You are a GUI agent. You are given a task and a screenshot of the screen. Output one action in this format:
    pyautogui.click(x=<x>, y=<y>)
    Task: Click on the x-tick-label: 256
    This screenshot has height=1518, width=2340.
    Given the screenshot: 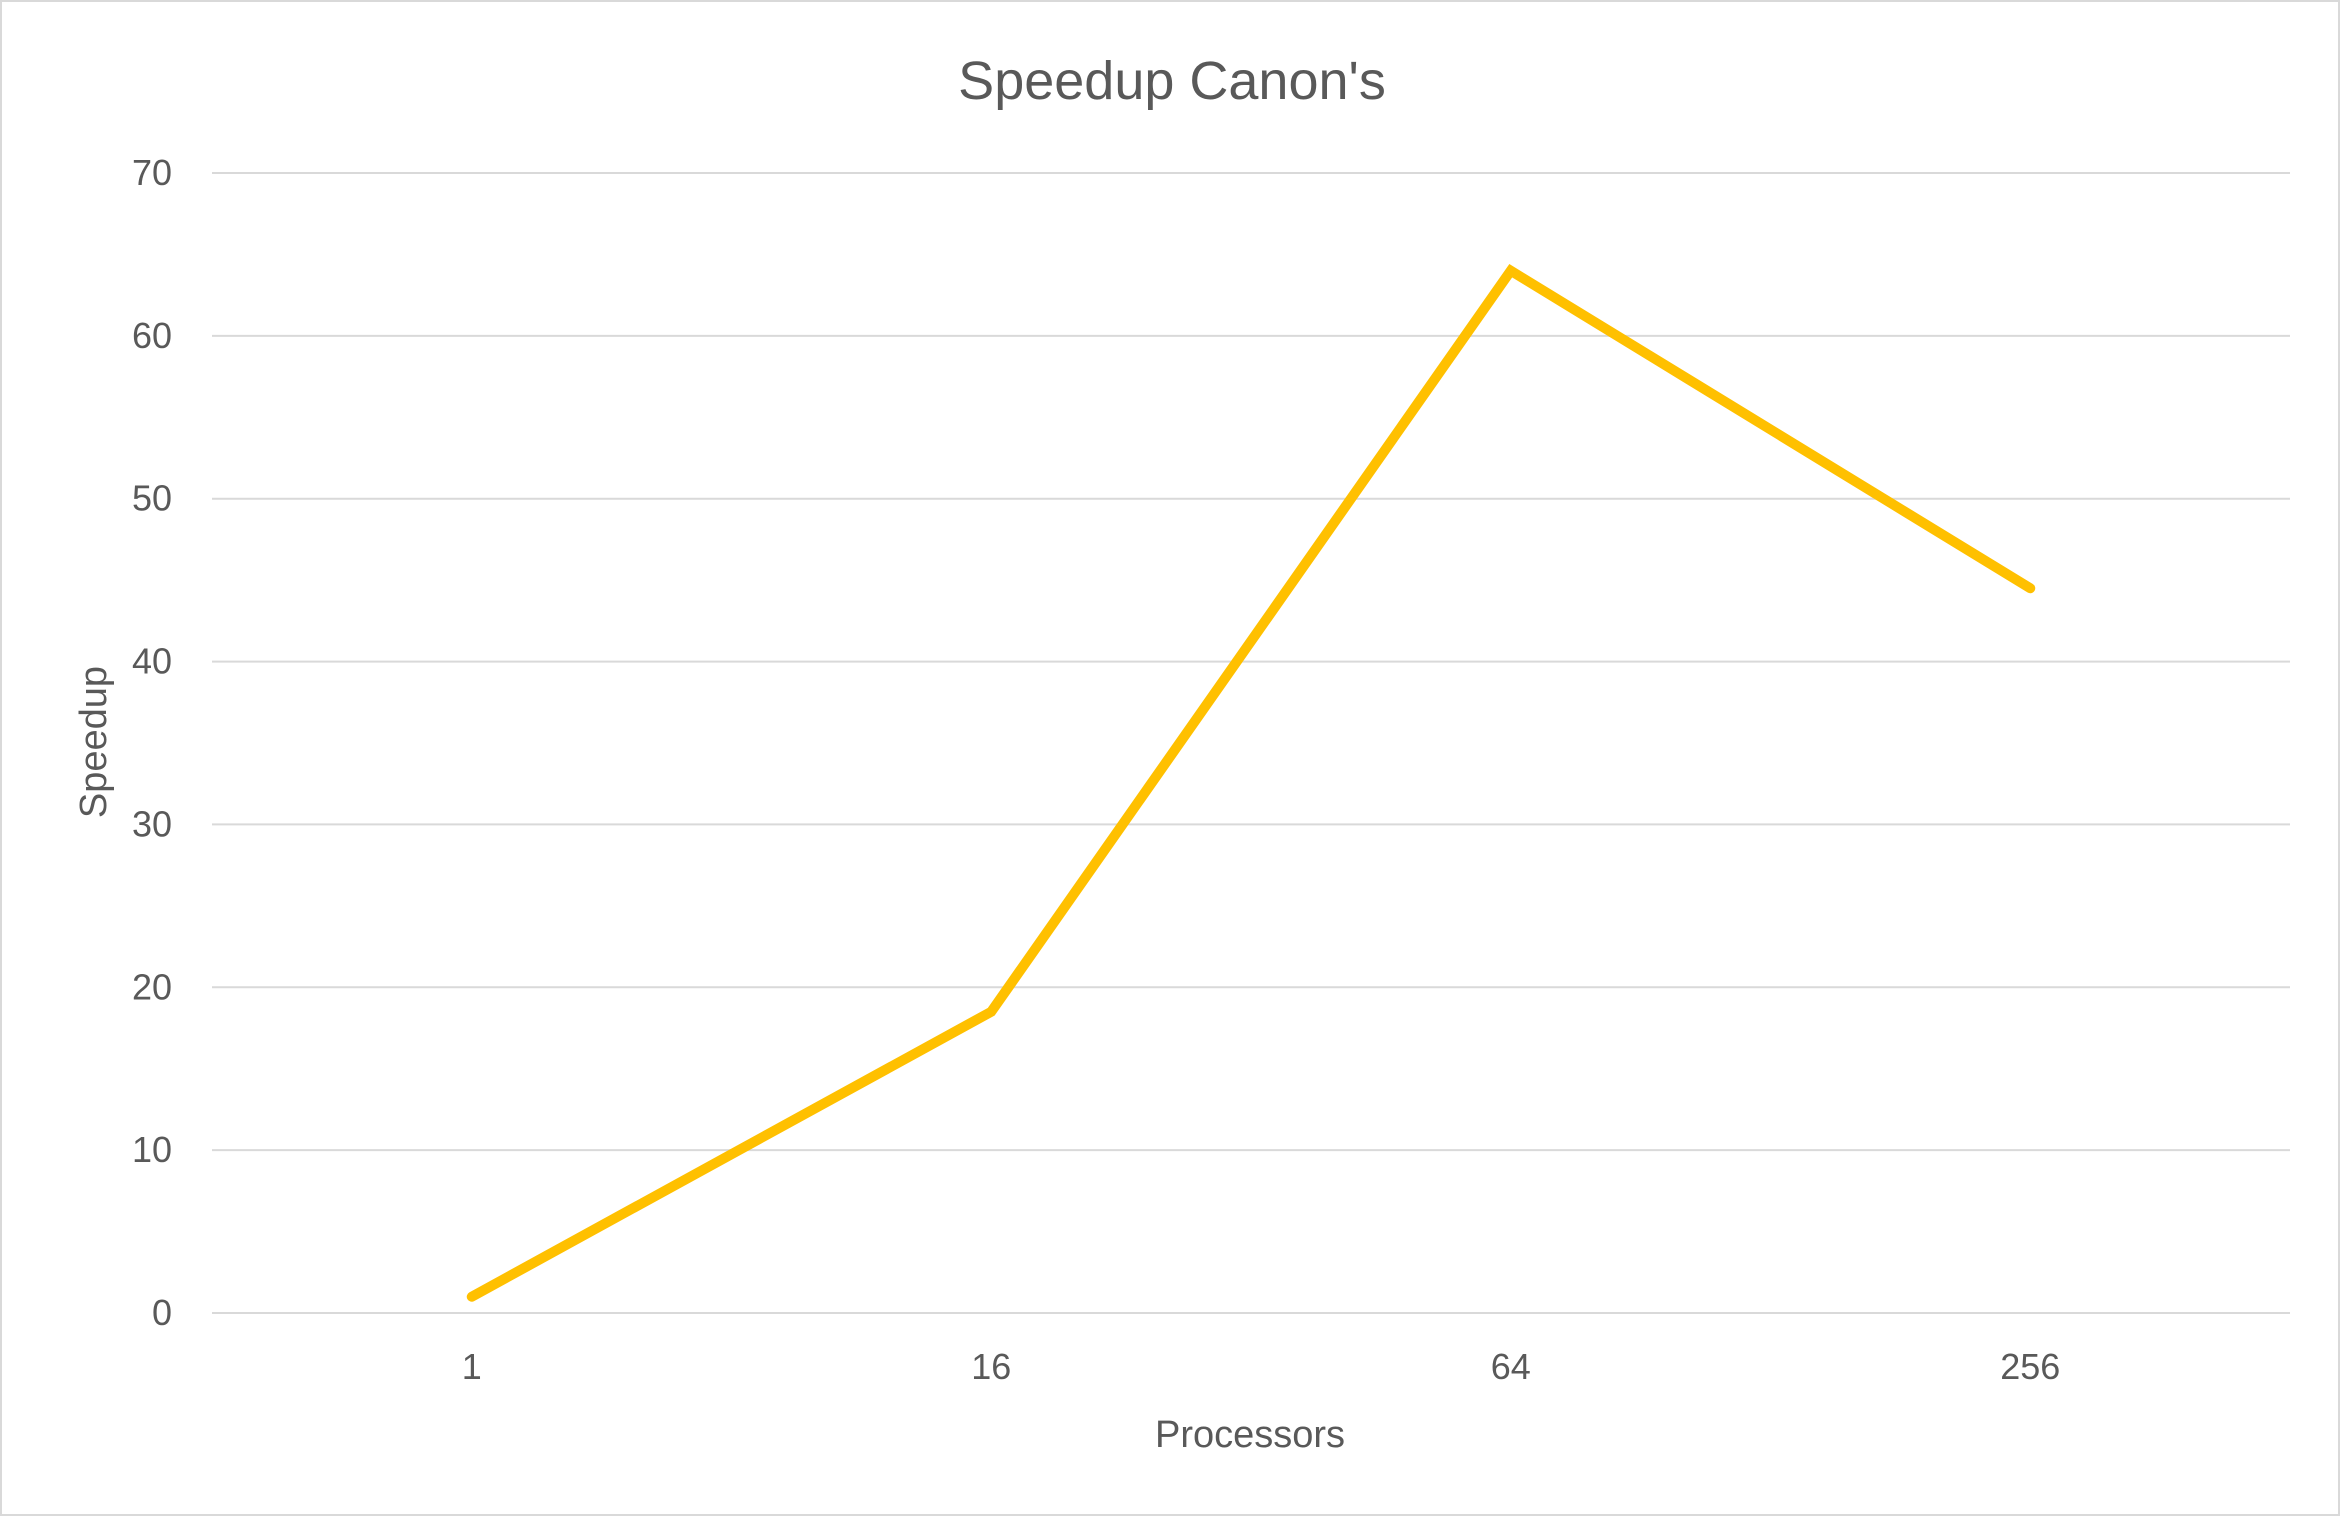 What is the action you would take?
    pyautogui.click(x=2030, y=1366)
    